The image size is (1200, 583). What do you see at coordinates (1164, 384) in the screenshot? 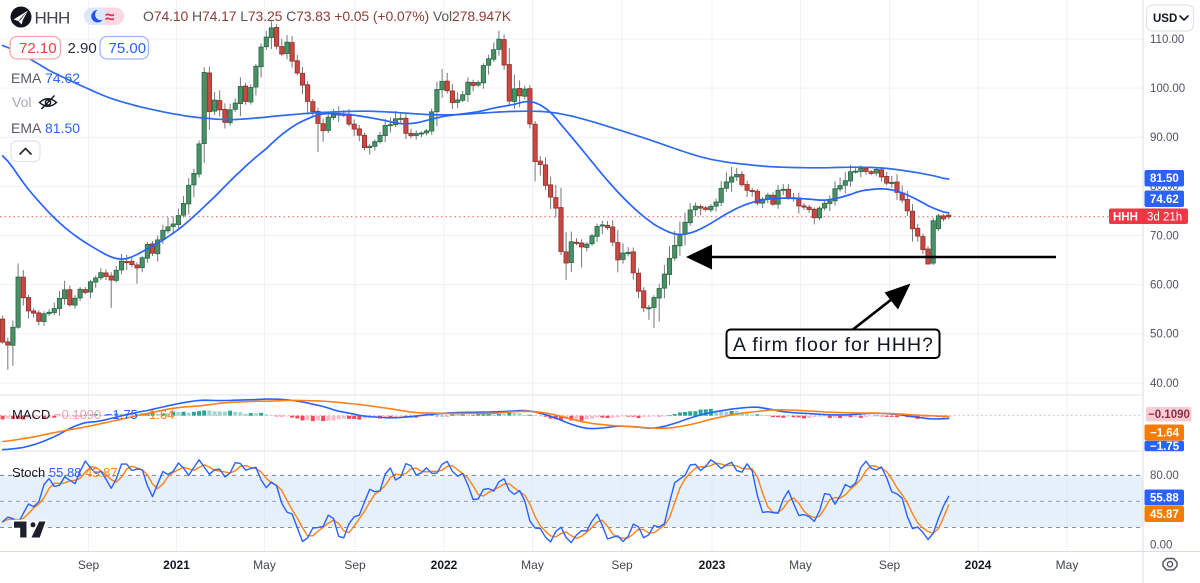
I see `svg-text: 40.00` at bounding box center [1164, 384].